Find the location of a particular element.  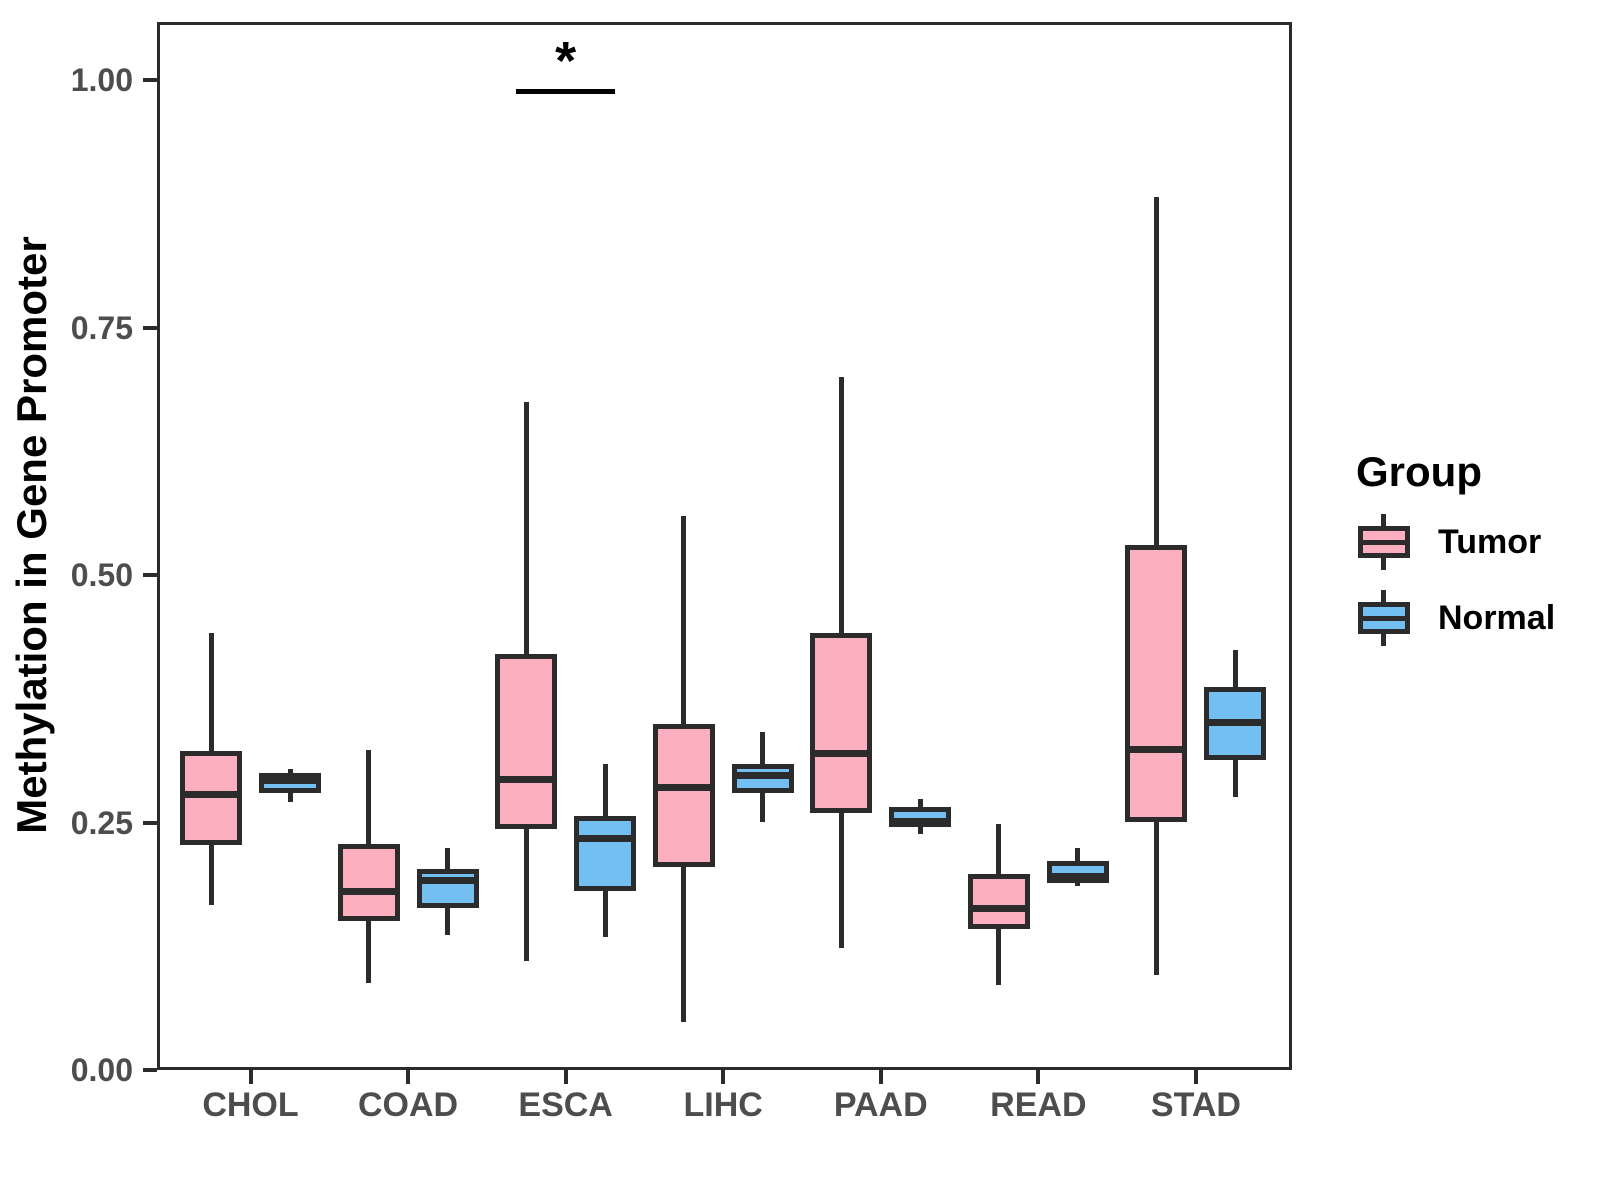

x-tick-label-PAAD: PAAD is located at coordinates (880, 1105).